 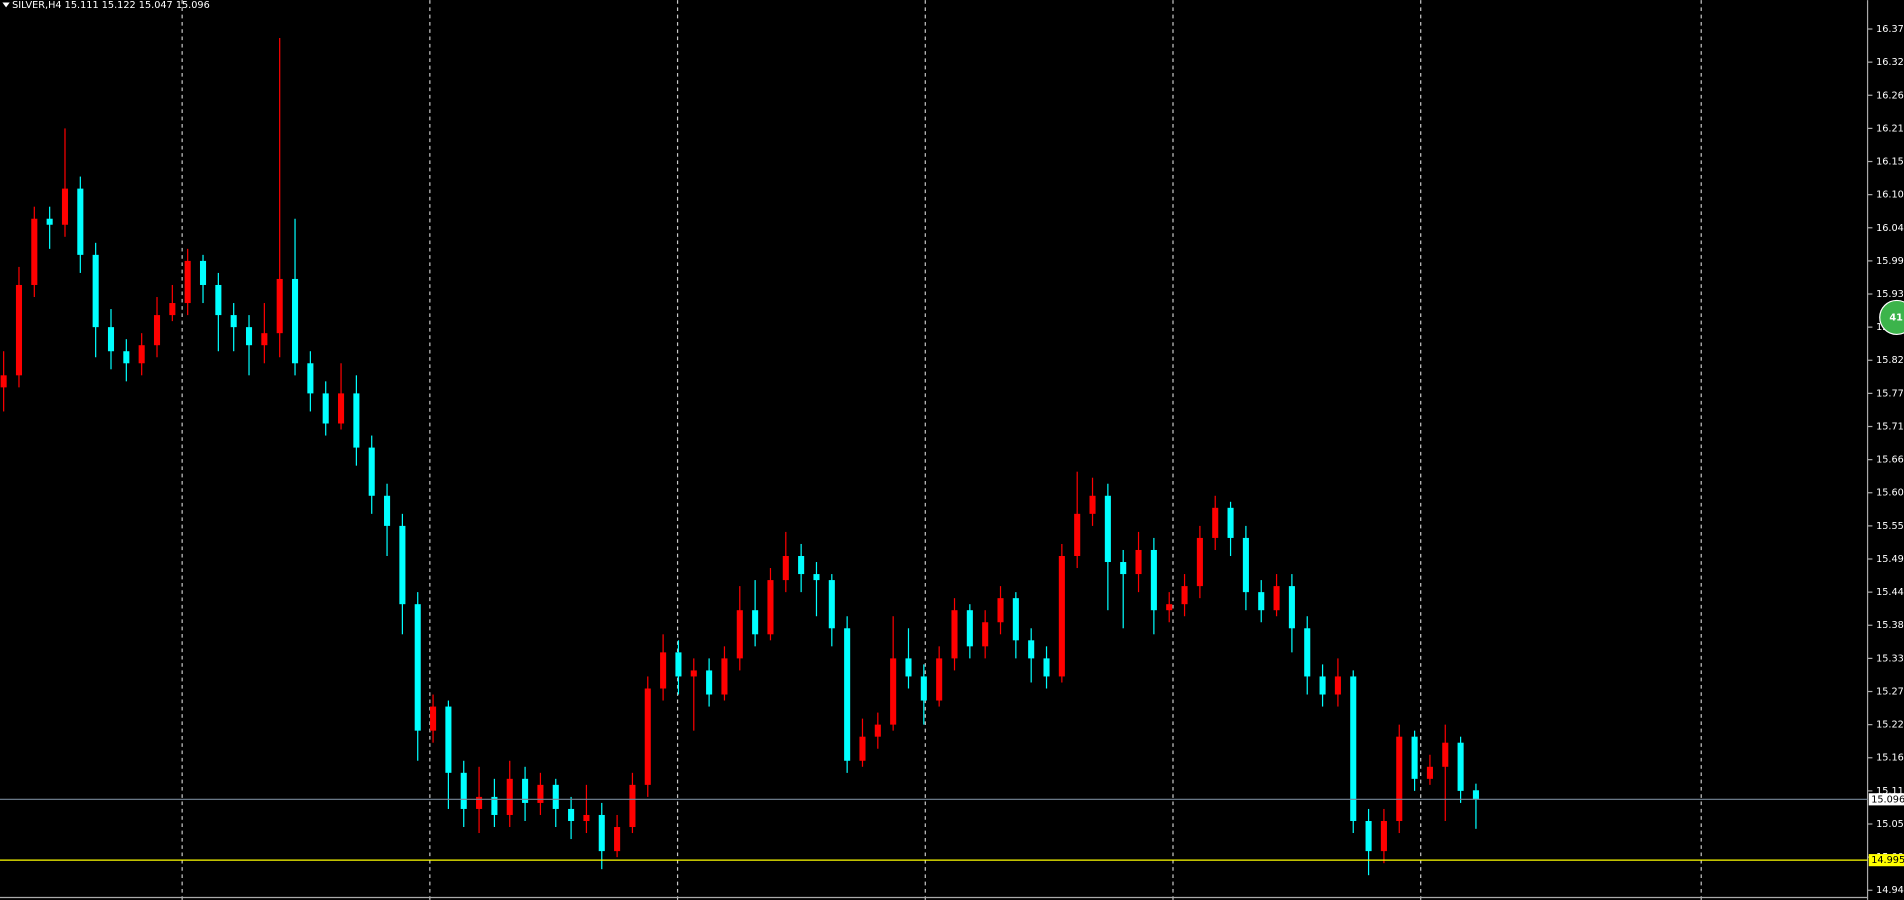 I want to click on y-tick-label: 15.330, so click(x=1890, y=658).